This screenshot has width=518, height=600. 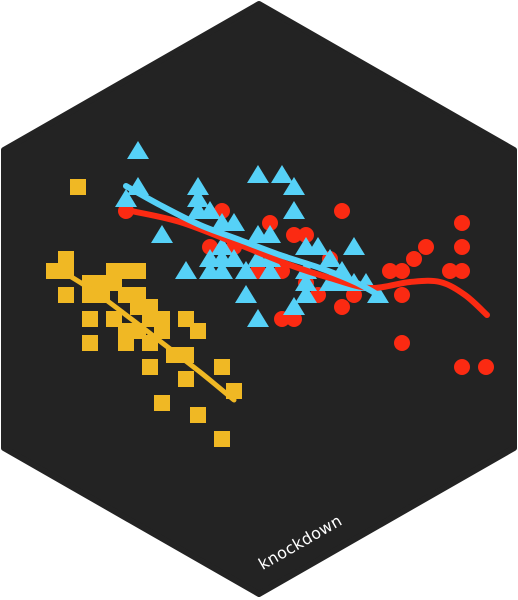 I want to click on triangle-trend-line, so click(x=253, y=241).